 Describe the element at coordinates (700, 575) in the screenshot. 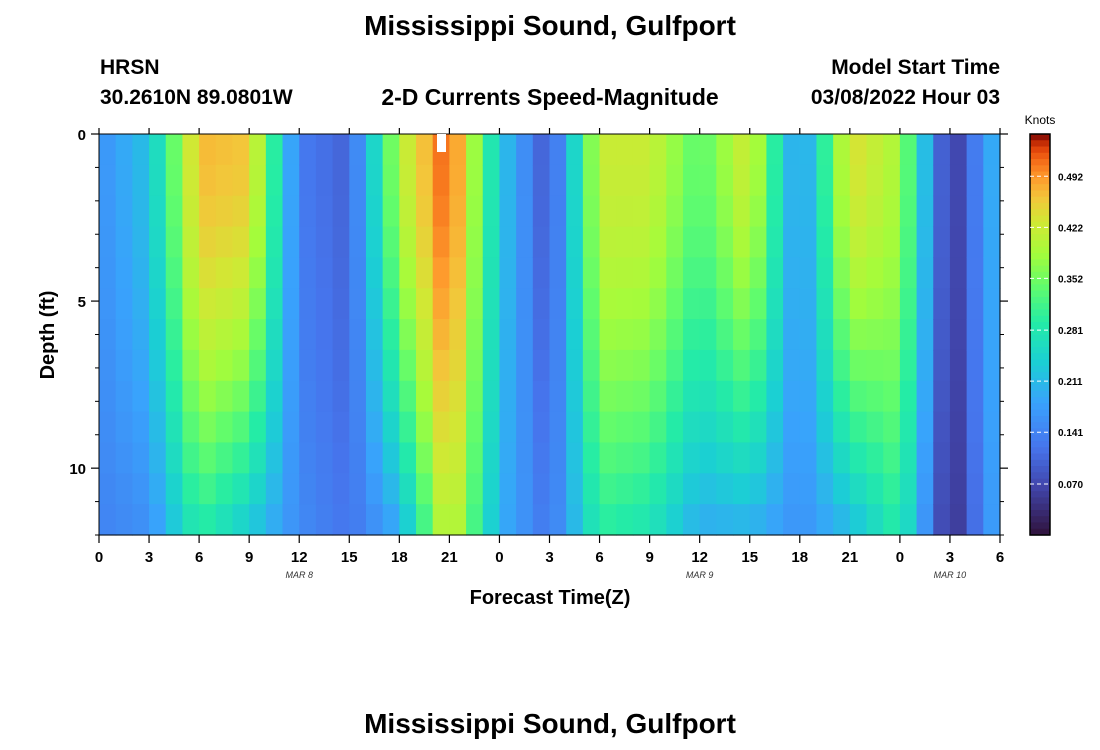

I see `date-label: MAR 9` at that location.